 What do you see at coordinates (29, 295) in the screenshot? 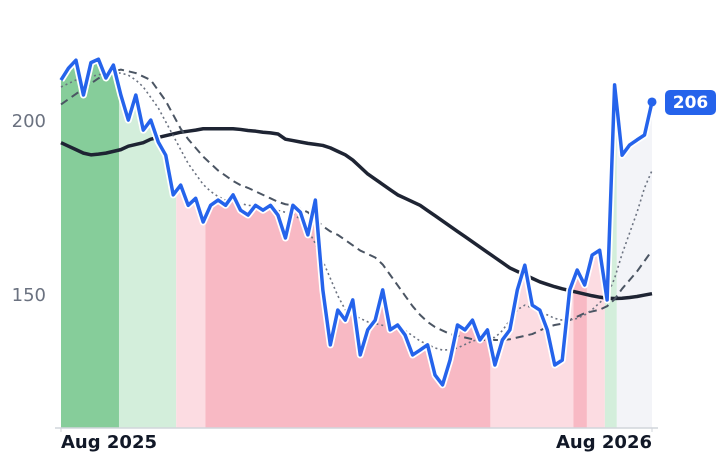
I see `y-tick-label: 150` at bounding box center [29, 295].